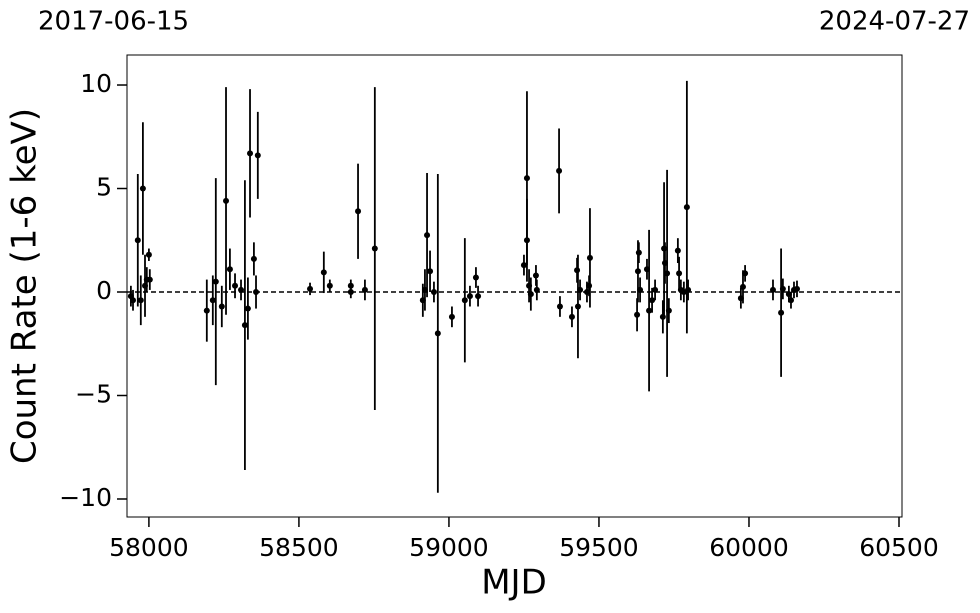 This screenshot has height=613, width=980. Describe the element at coordinates (149, 547) in the screenshot. I see `x-tick-label: 58000` at that location.